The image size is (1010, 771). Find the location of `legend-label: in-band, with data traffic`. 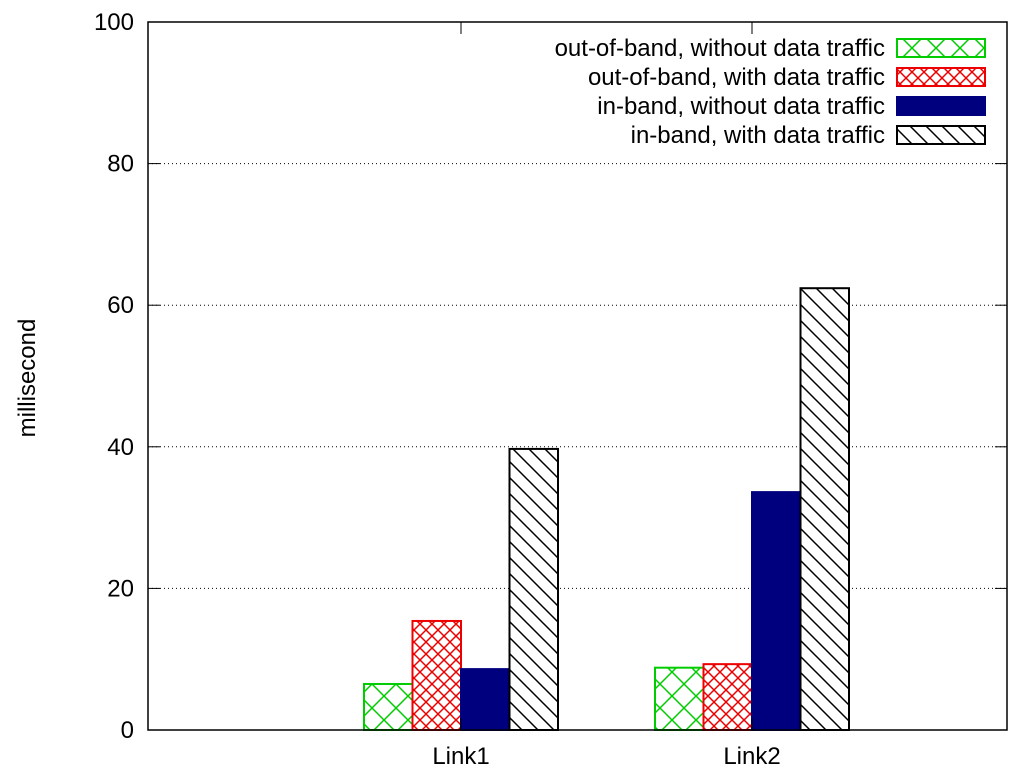

legend-label: in-band, with data traffic is located at coordinates (758, 135).